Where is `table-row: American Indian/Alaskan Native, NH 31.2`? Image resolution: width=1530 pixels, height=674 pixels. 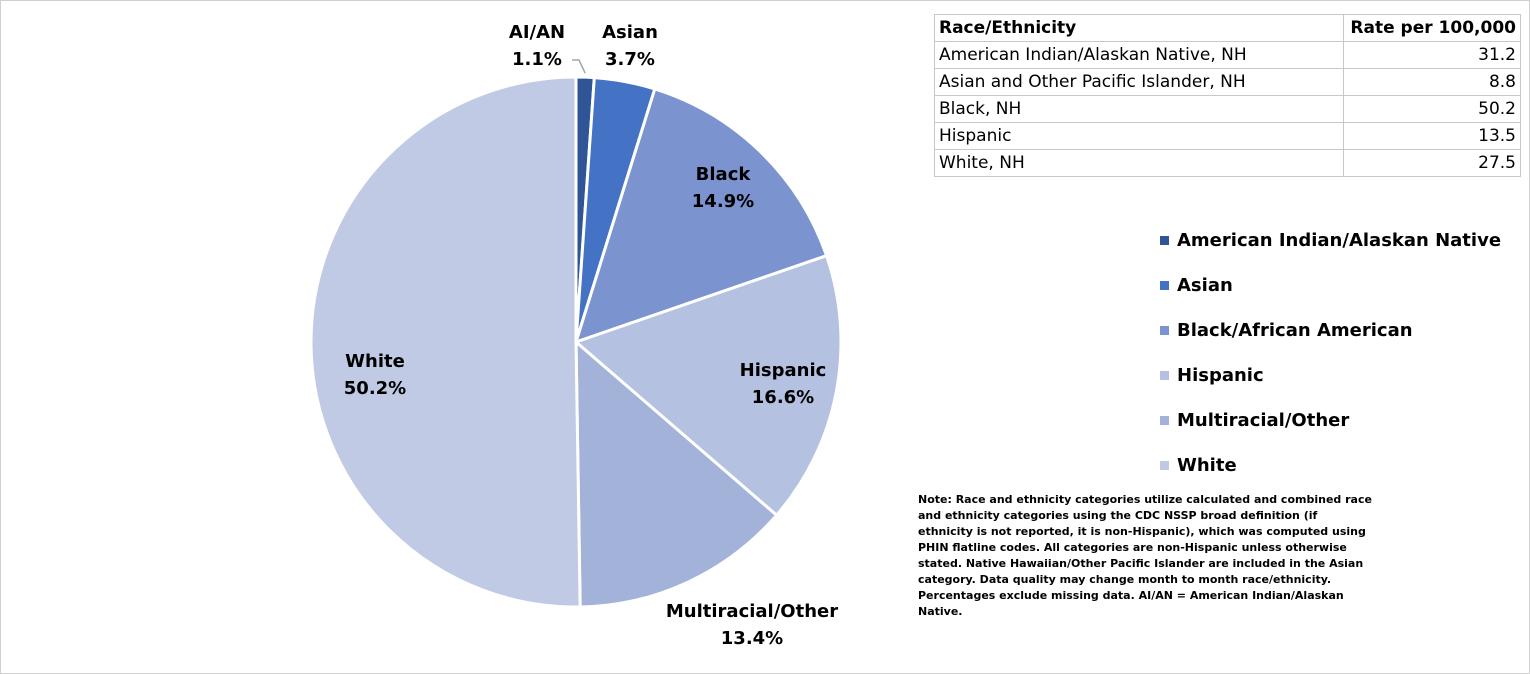
table-row: American Indian/Alaskan Native, NH 31.2 is located at coordinates (1227, 55).